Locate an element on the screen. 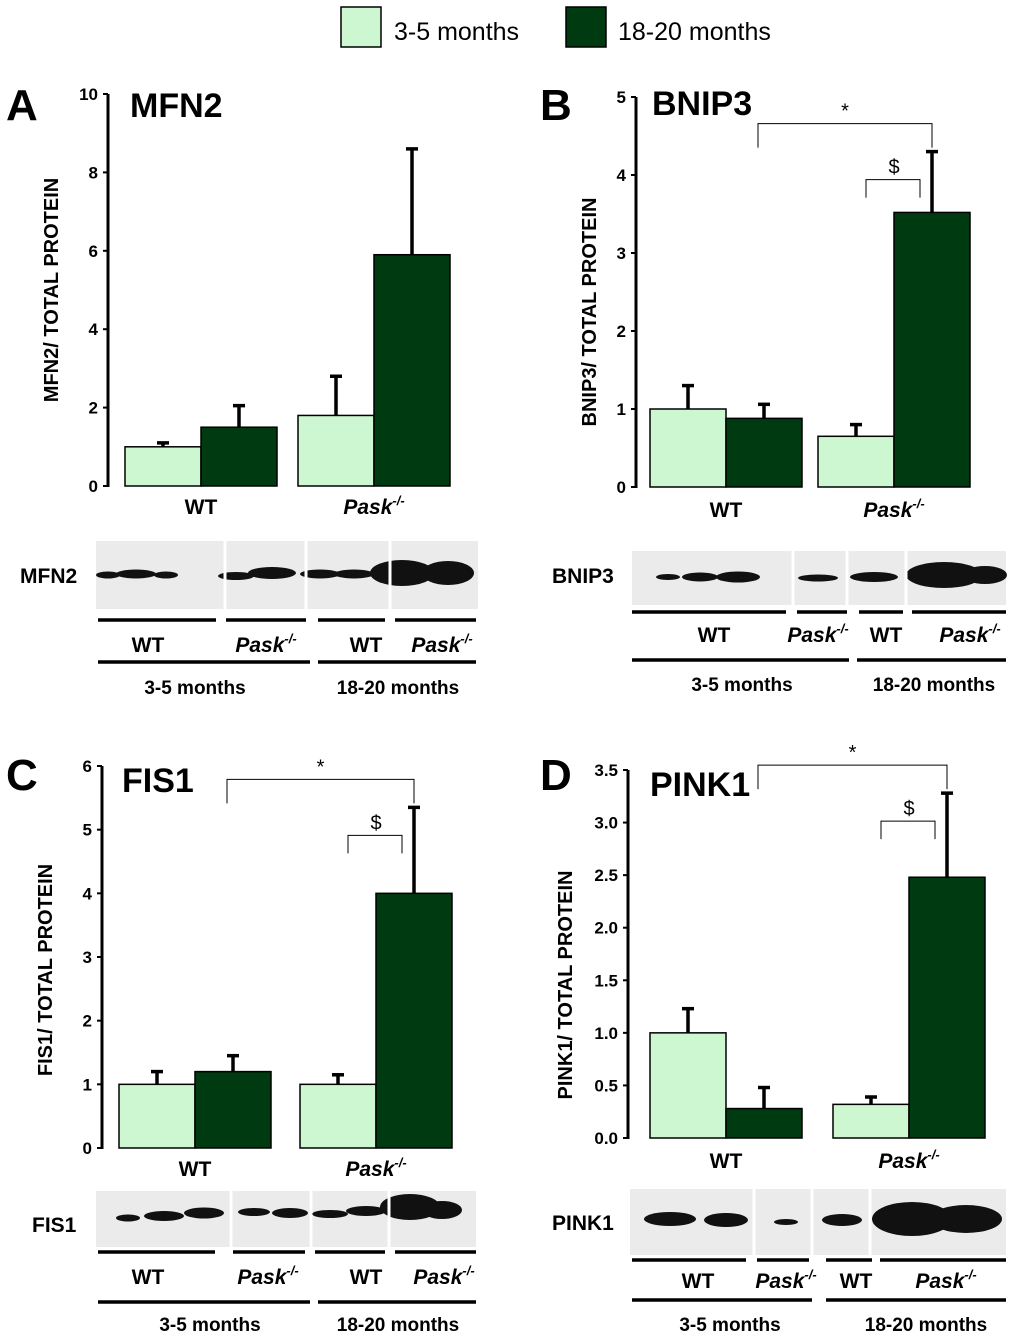 The width and height of the screenshot is (1020, 1339). panel-letter: D is located at coordinates (556, 775).